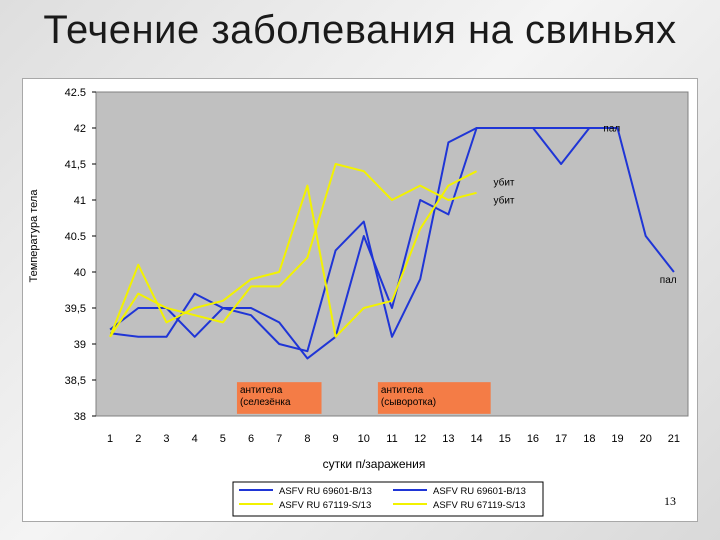 This screenshot has height=540, width=720. Describe the element at coordinates (80, 417) in the screenshot. I see `y-tick-label: 38` at that location.